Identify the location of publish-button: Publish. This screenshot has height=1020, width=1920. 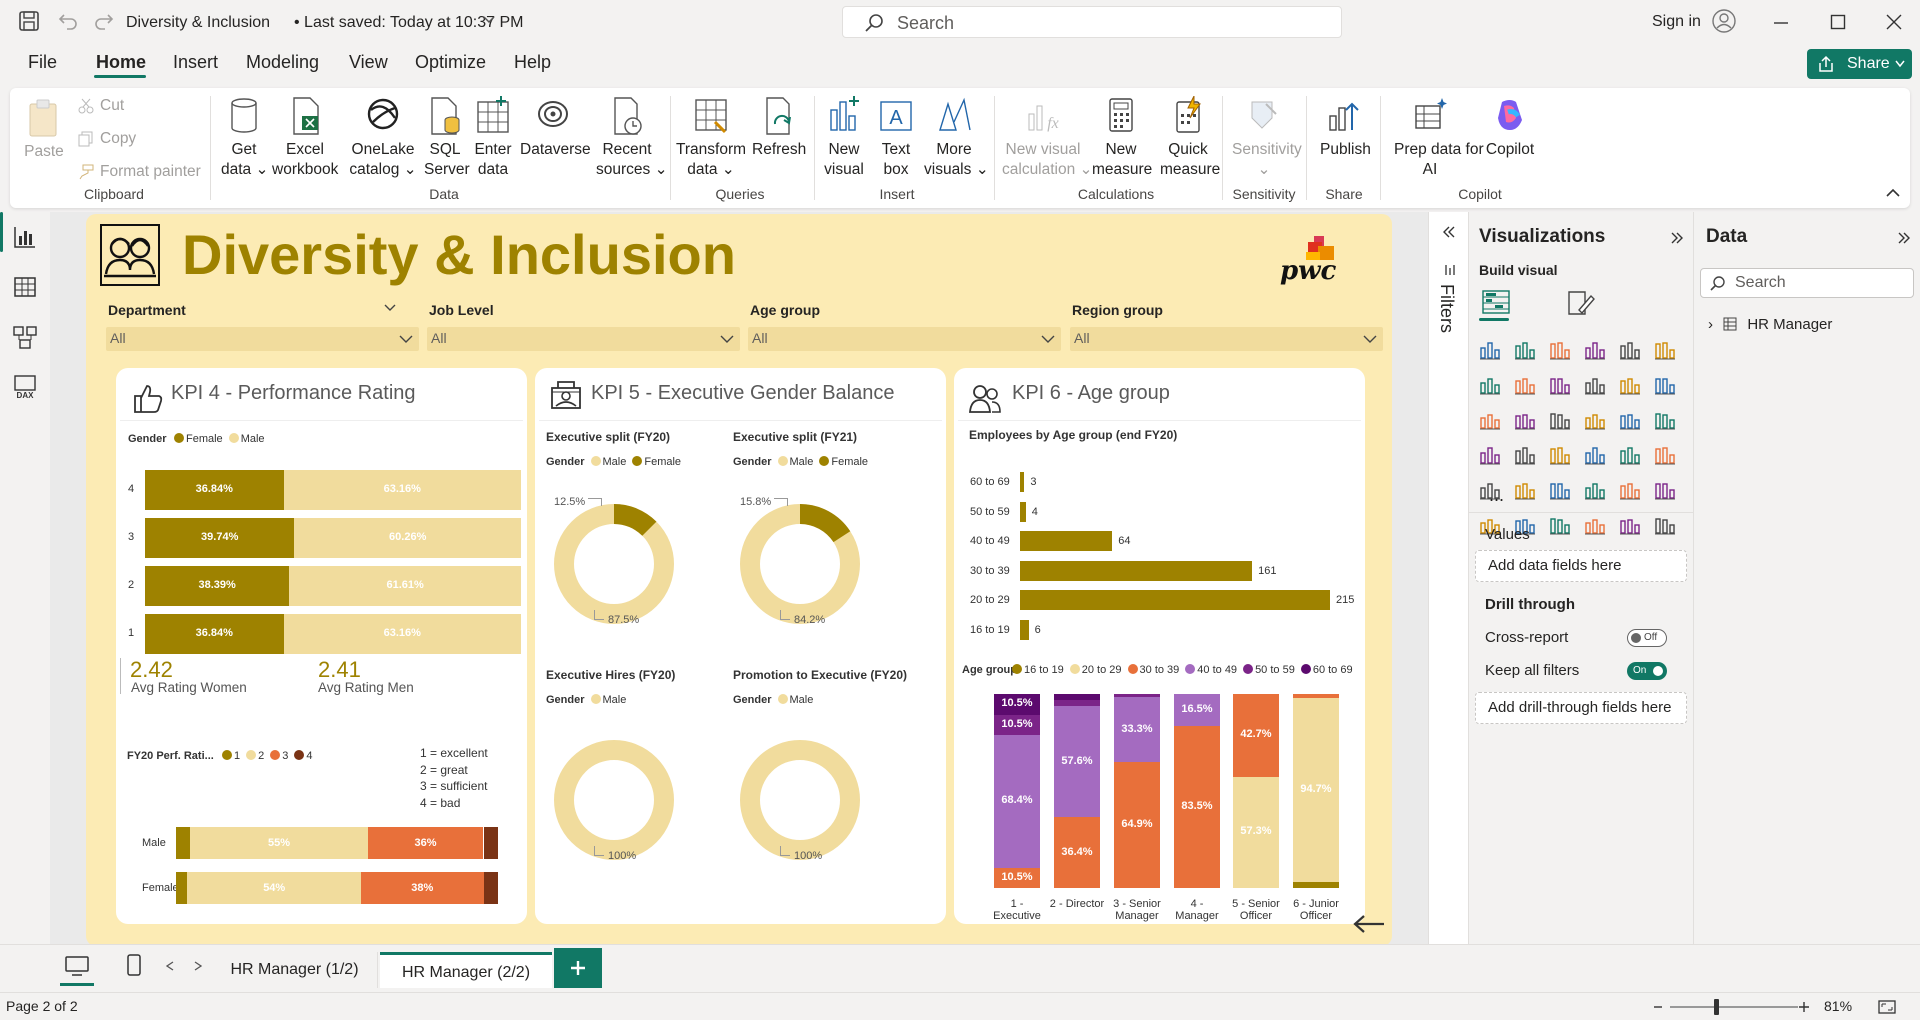
(1345, 128).